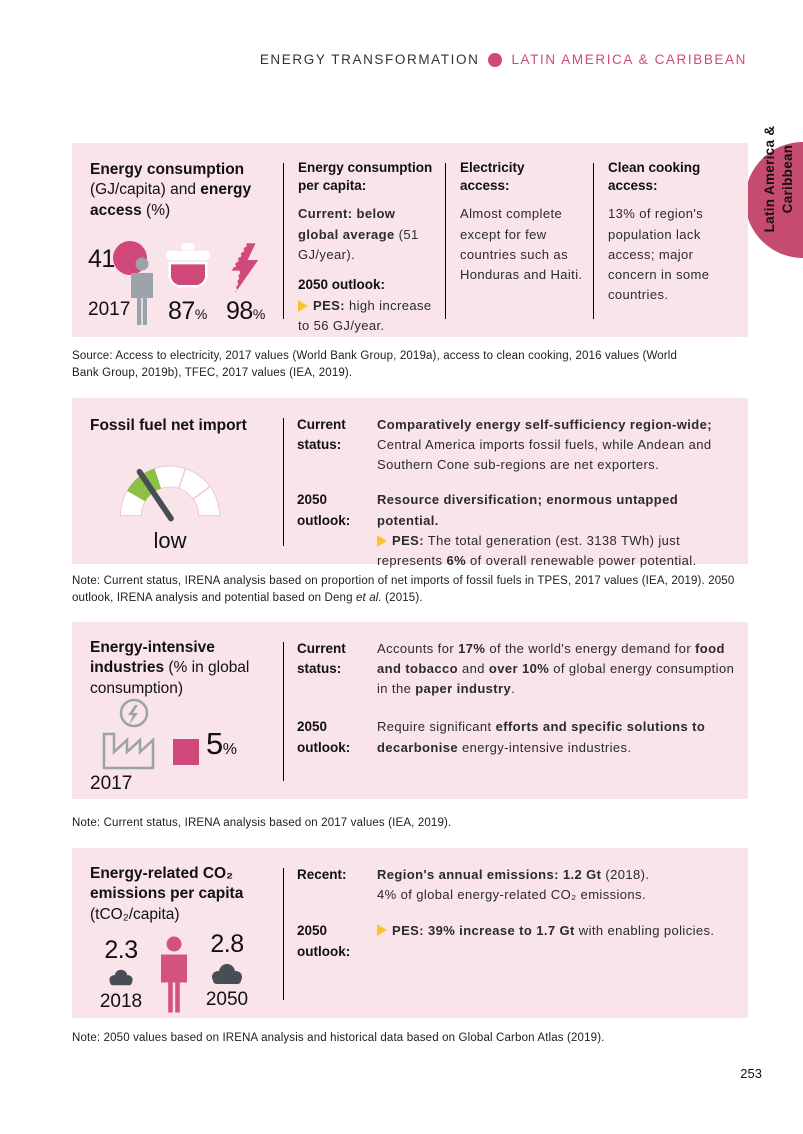 This screenshot has height=1134, width=803. Describe the element at coordinates (324, 941) in the screenshot. I see `box4-row2-label: 2050 outlook:` at that location.